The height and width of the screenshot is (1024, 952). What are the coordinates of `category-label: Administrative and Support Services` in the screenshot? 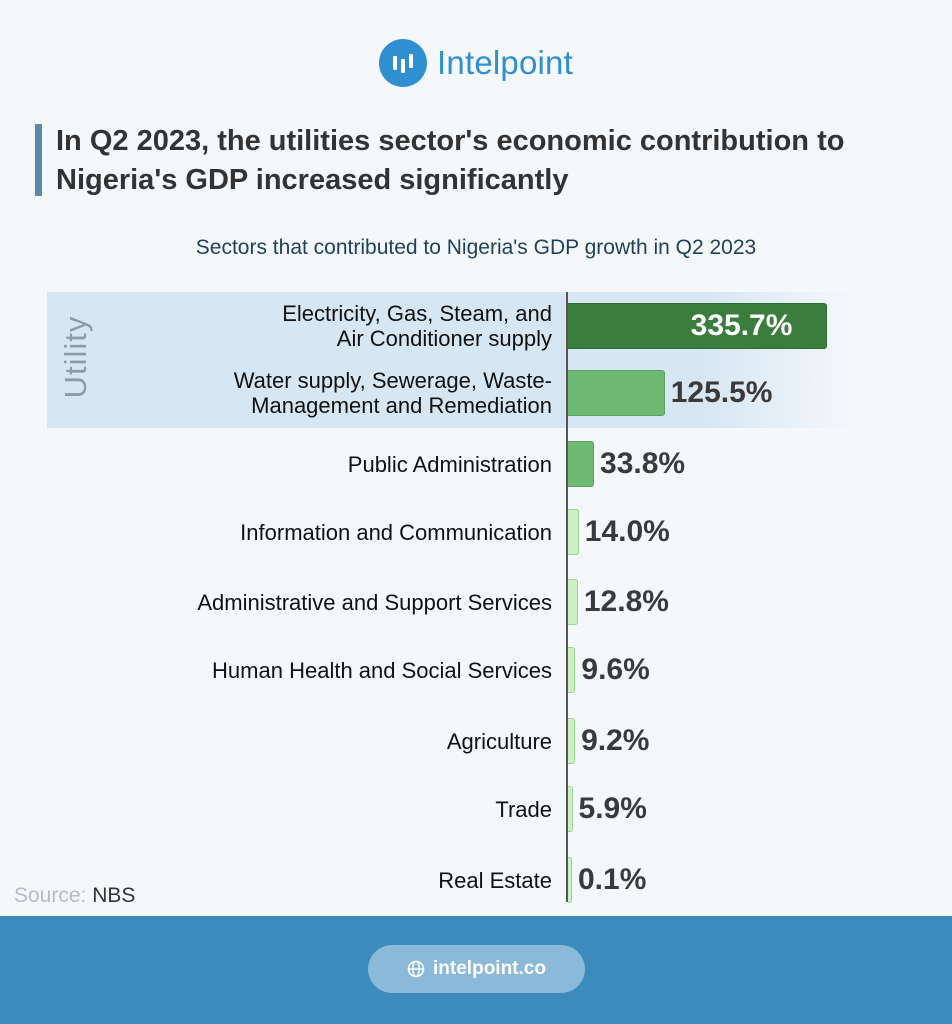 It's located at (374, 602).